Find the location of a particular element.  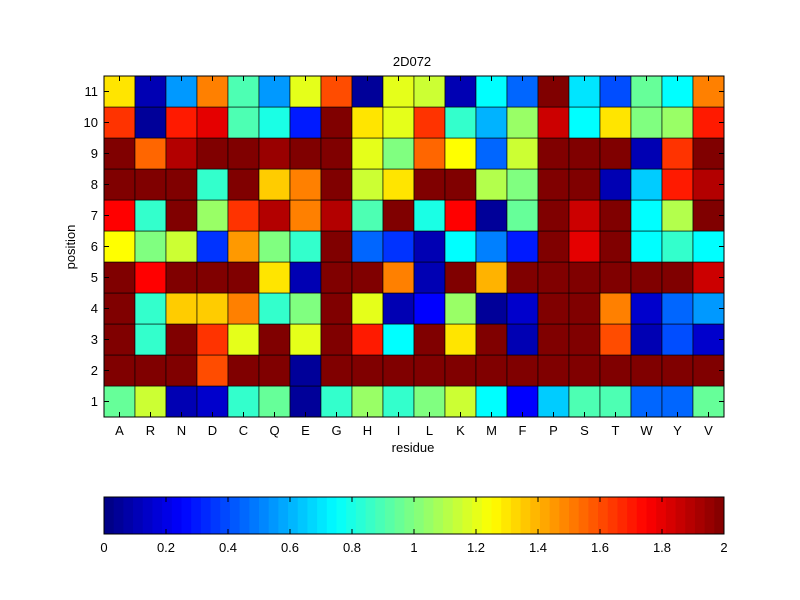

y-axis-label: position is located at coordinates (70, 247).